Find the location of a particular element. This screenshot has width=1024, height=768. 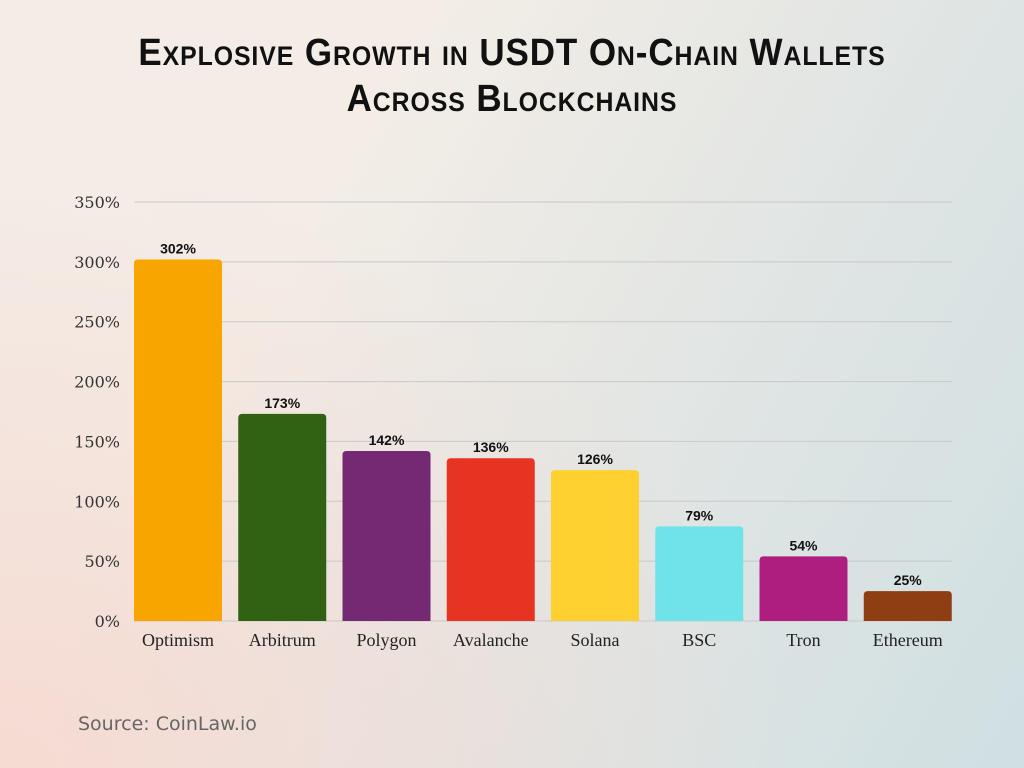

x-tick-label: Arbitrum is located at coordinates (282, 640).